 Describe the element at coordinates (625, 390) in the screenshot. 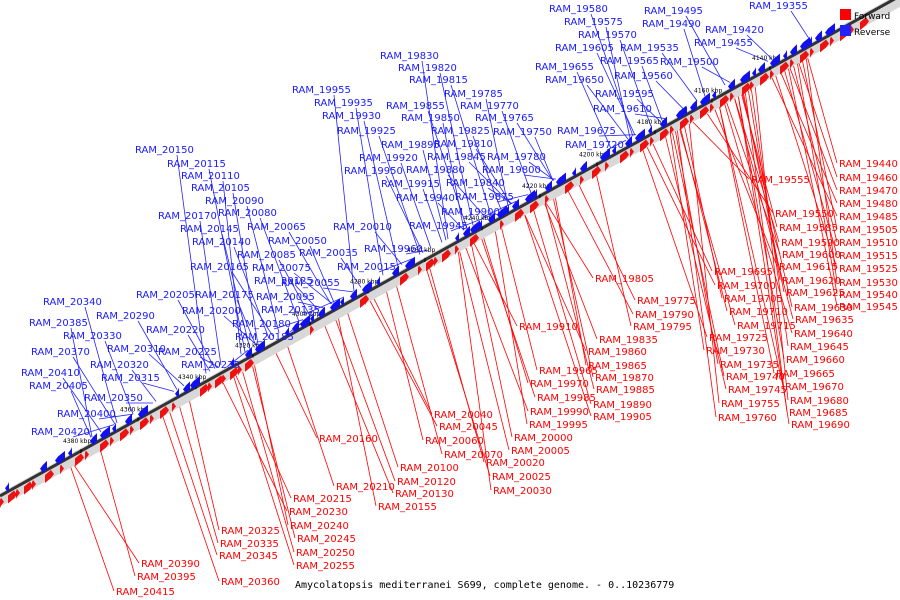

I see `gene-label-forward: RAM_19885` at that location.